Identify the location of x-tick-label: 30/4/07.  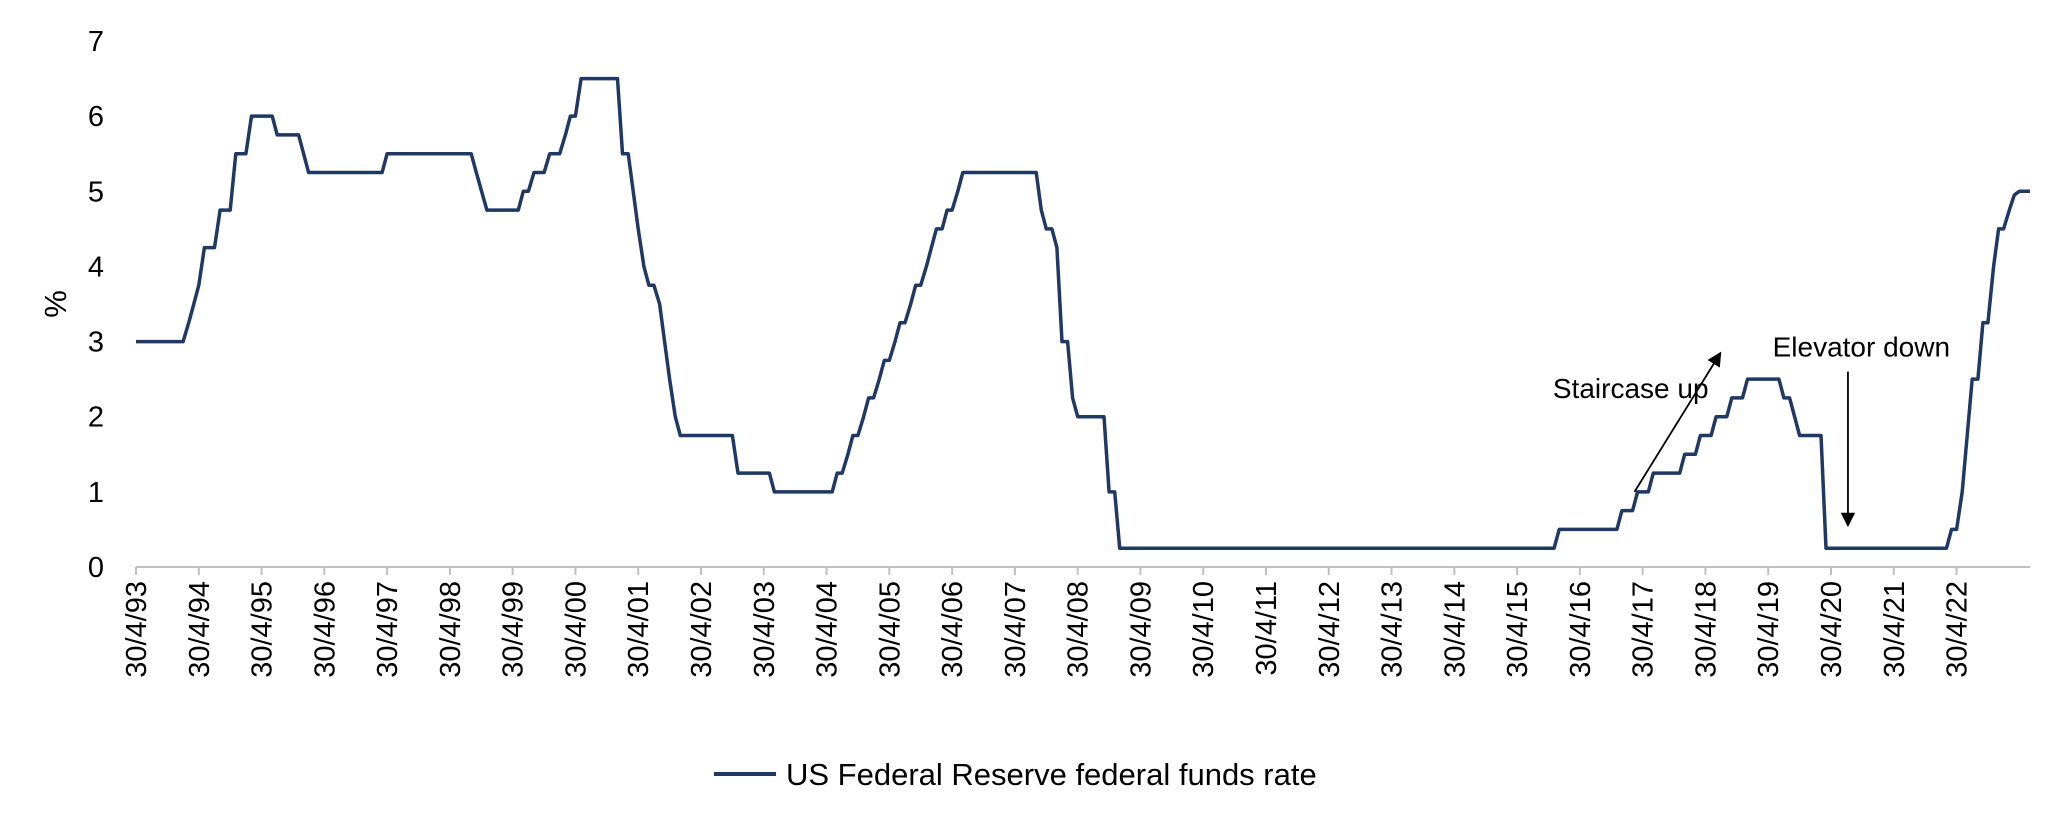
(1016, 629).